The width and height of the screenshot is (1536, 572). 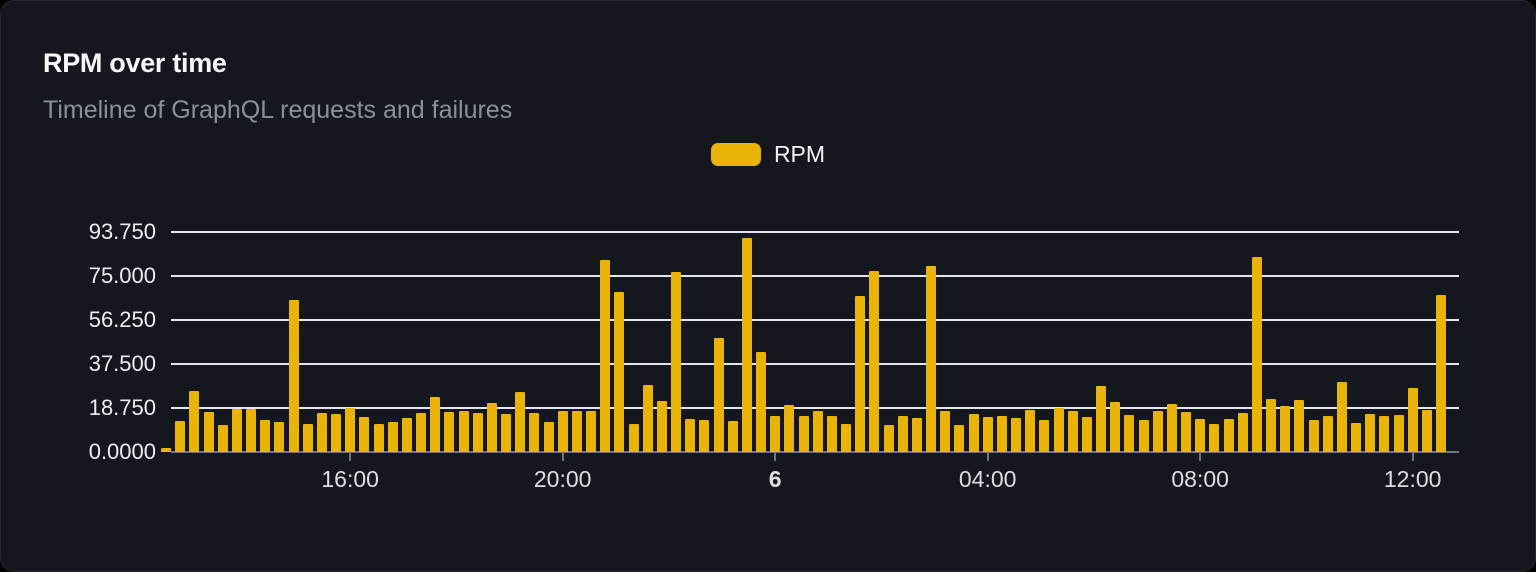 What do you see at coordinates (768, 154) in the screenshot?
I see `legend: RPM` at bounding box center [768, 154].